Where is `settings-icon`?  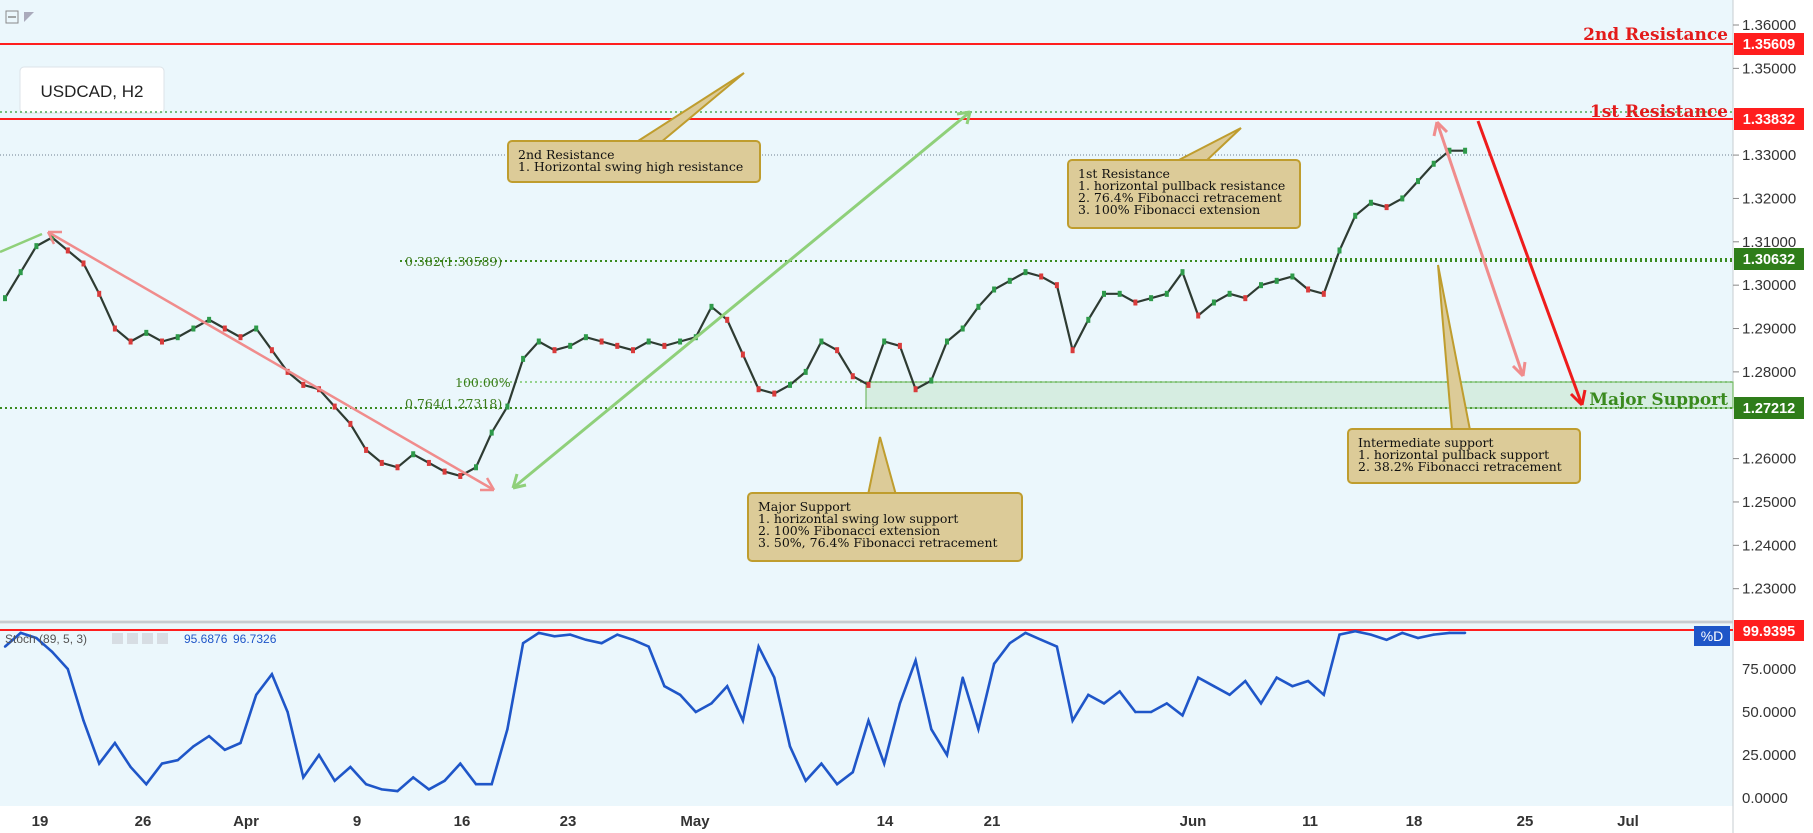 settings-icon is located at coordinates (132, 638).